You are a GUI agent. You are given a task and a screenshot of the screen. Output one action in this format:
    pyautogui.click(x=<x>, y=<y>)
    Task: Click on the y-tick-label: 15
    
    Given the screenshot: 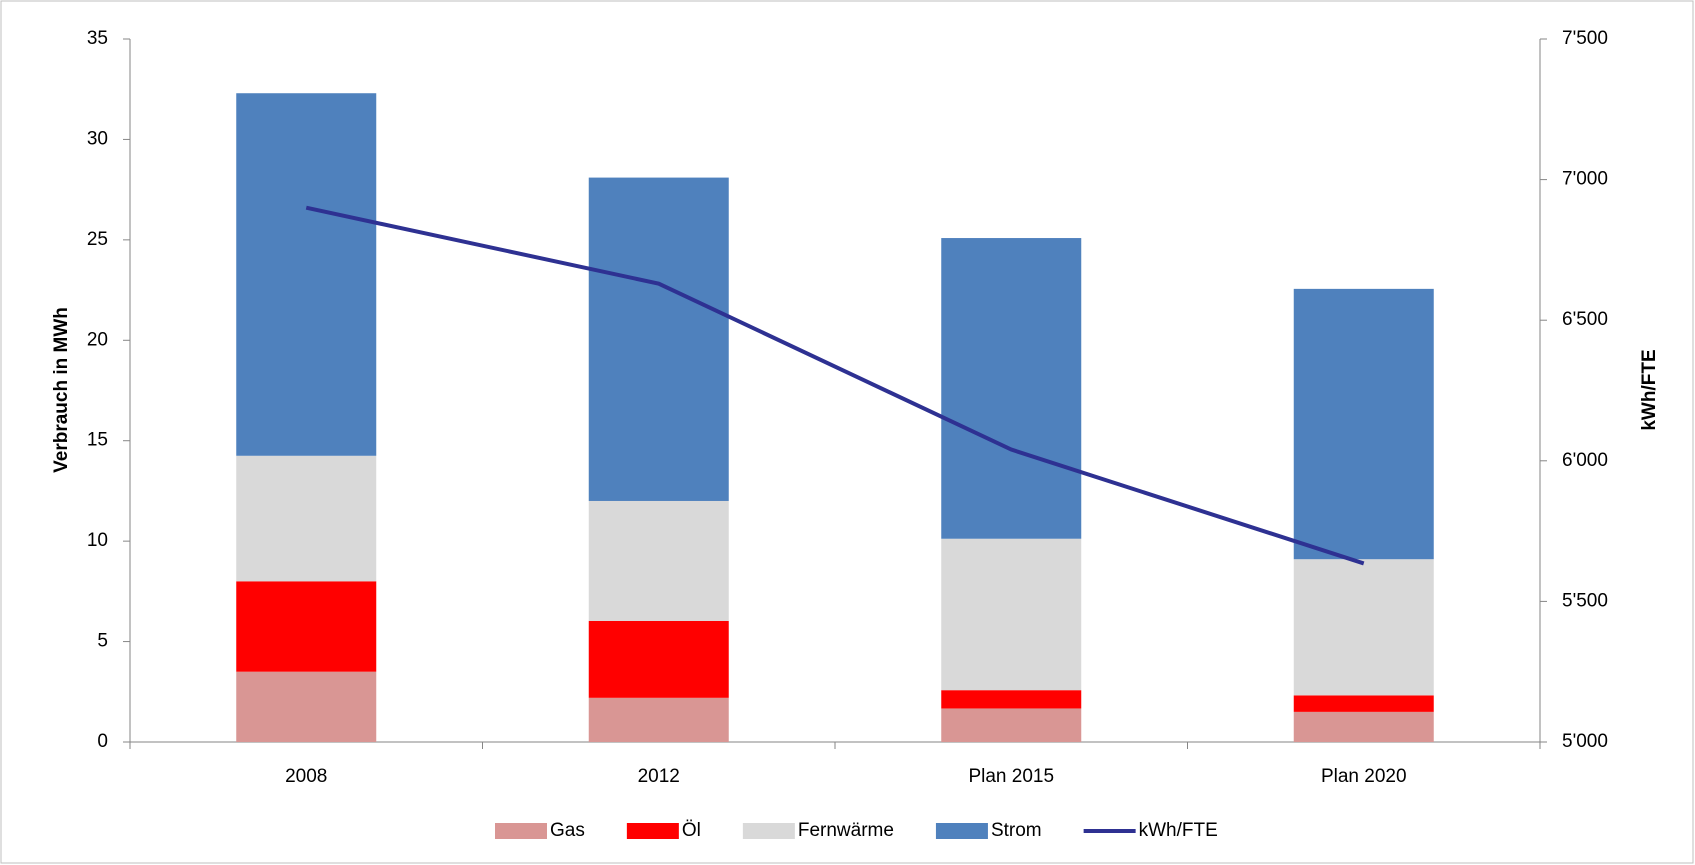 What is the action you would take?
    pyautogui.click(x=97, y=440)
    